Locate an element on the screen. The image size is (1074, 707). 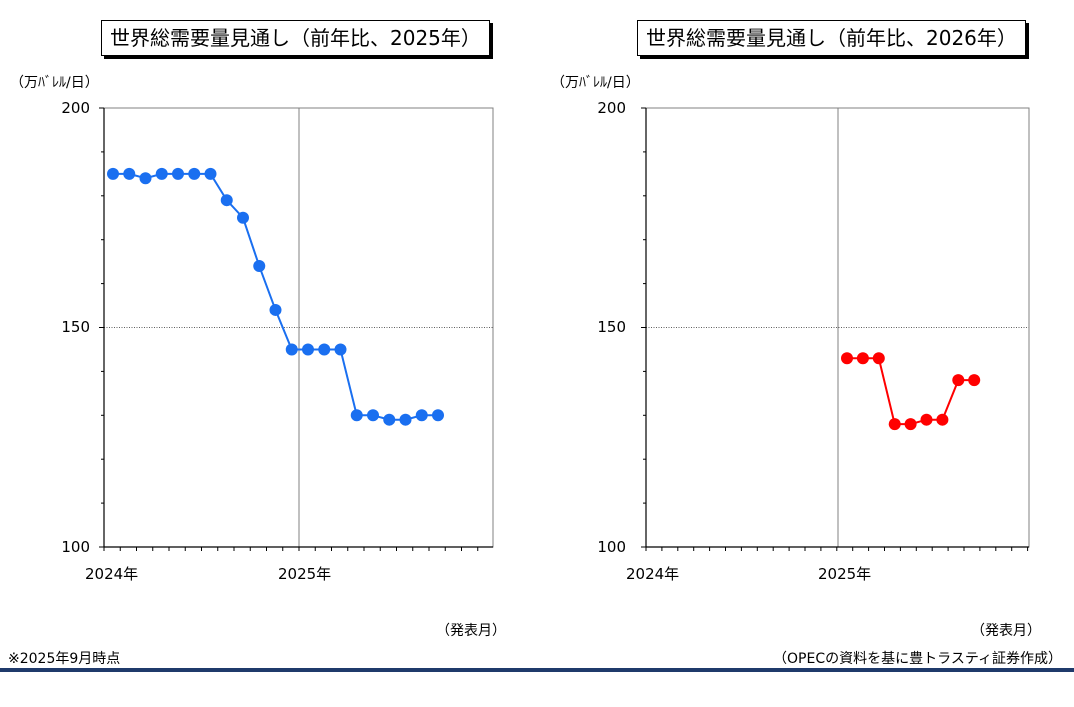
chart-title-left: 世界総需要量見通し（前年比、2025年） is located at coordinates (295, 38).